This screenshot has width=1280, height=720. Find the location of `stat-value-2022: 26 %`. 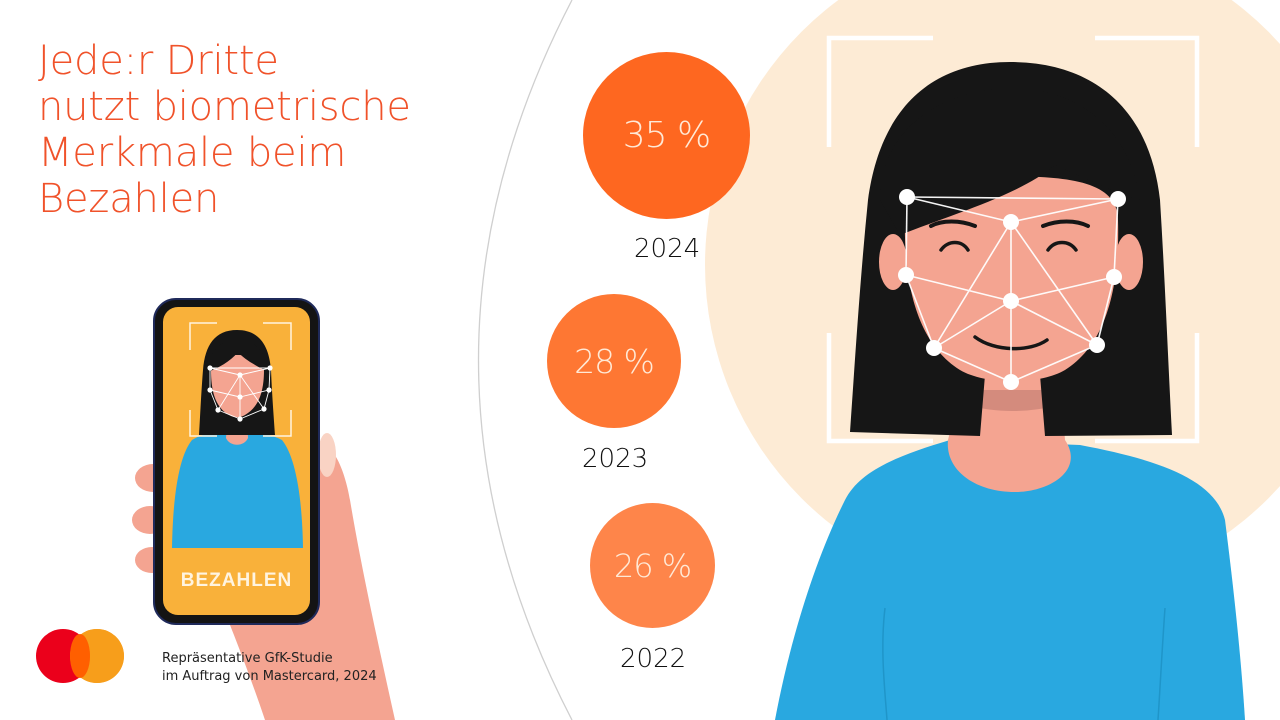

stat-value-2022: 26 % is located at coordinates (652, 565).